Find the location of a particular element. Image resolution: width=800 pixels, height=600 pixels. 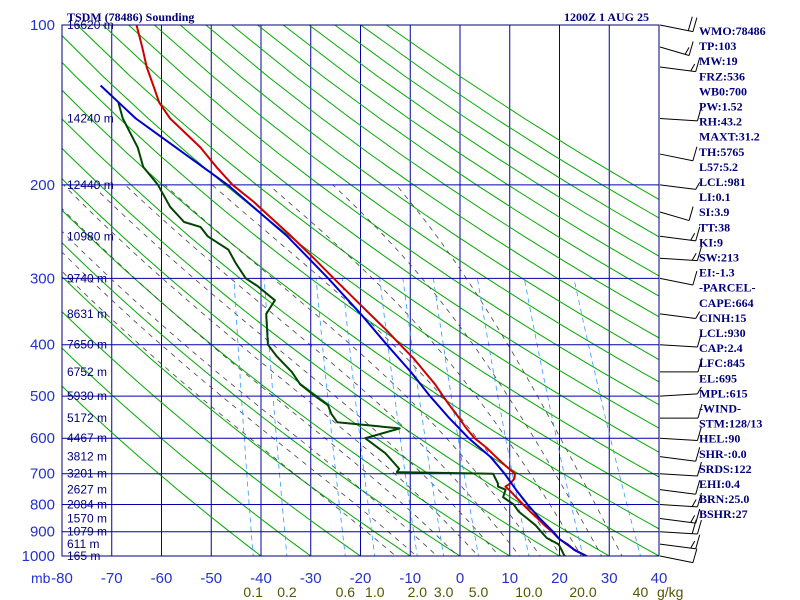

index-entry: PW:1.52 is located at coordinates (721, 107).